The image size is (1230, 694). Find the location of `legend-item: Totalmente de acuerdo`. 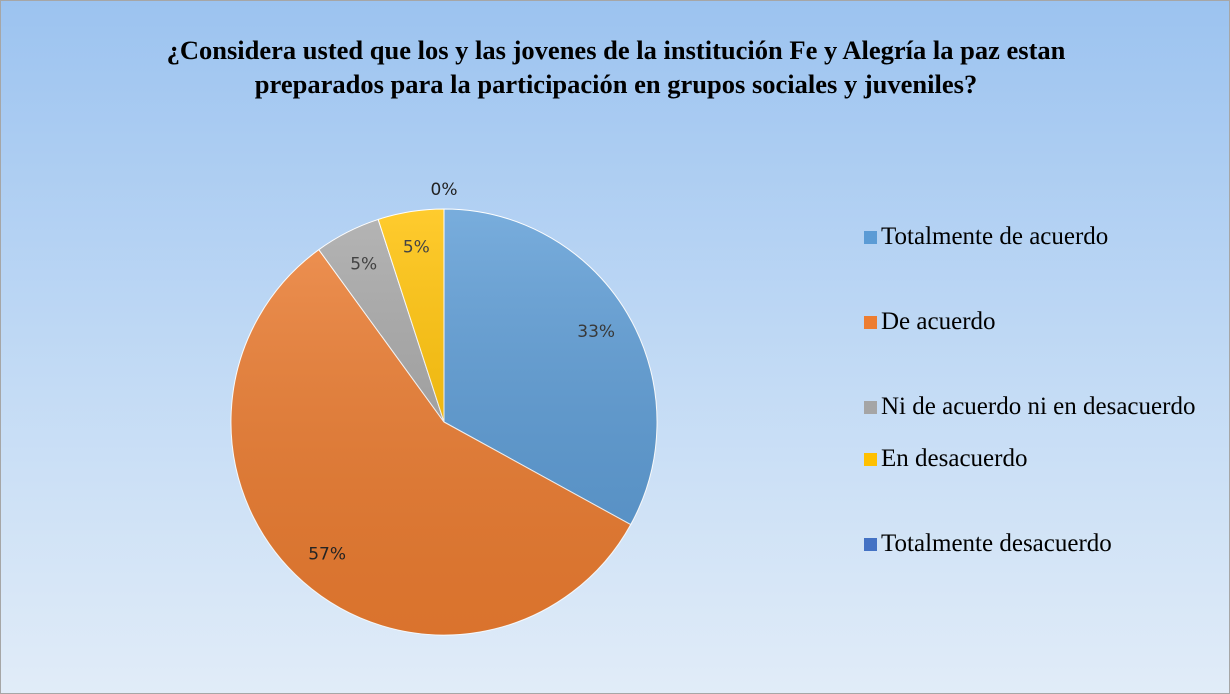

legend-item: Totalmente de acuerdo is located at coordinates (1041, 236).